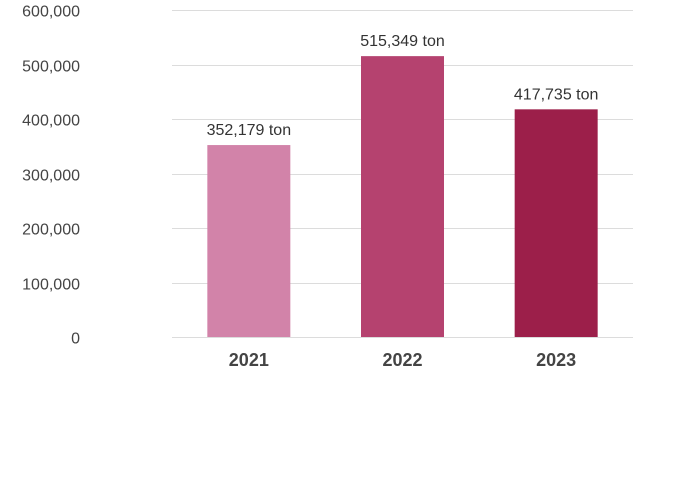 The image size is (693, 484). What do you see at coordinates (51, 121) in the screenshot?
I see `y-tick-label: 400,000` at bounding box center [51, 121].